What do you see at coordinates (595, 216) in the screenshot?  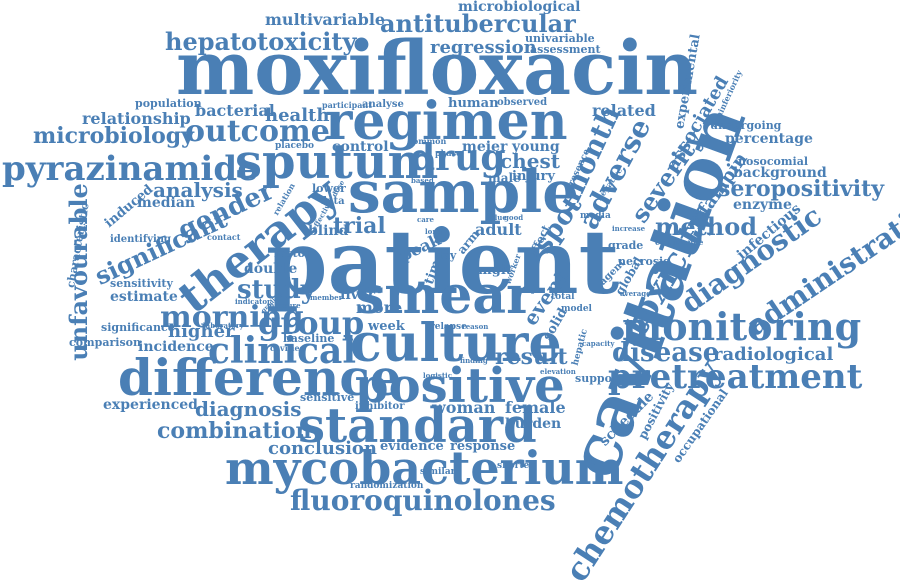 I see `word-media: media` at bounding box center [595, 216].